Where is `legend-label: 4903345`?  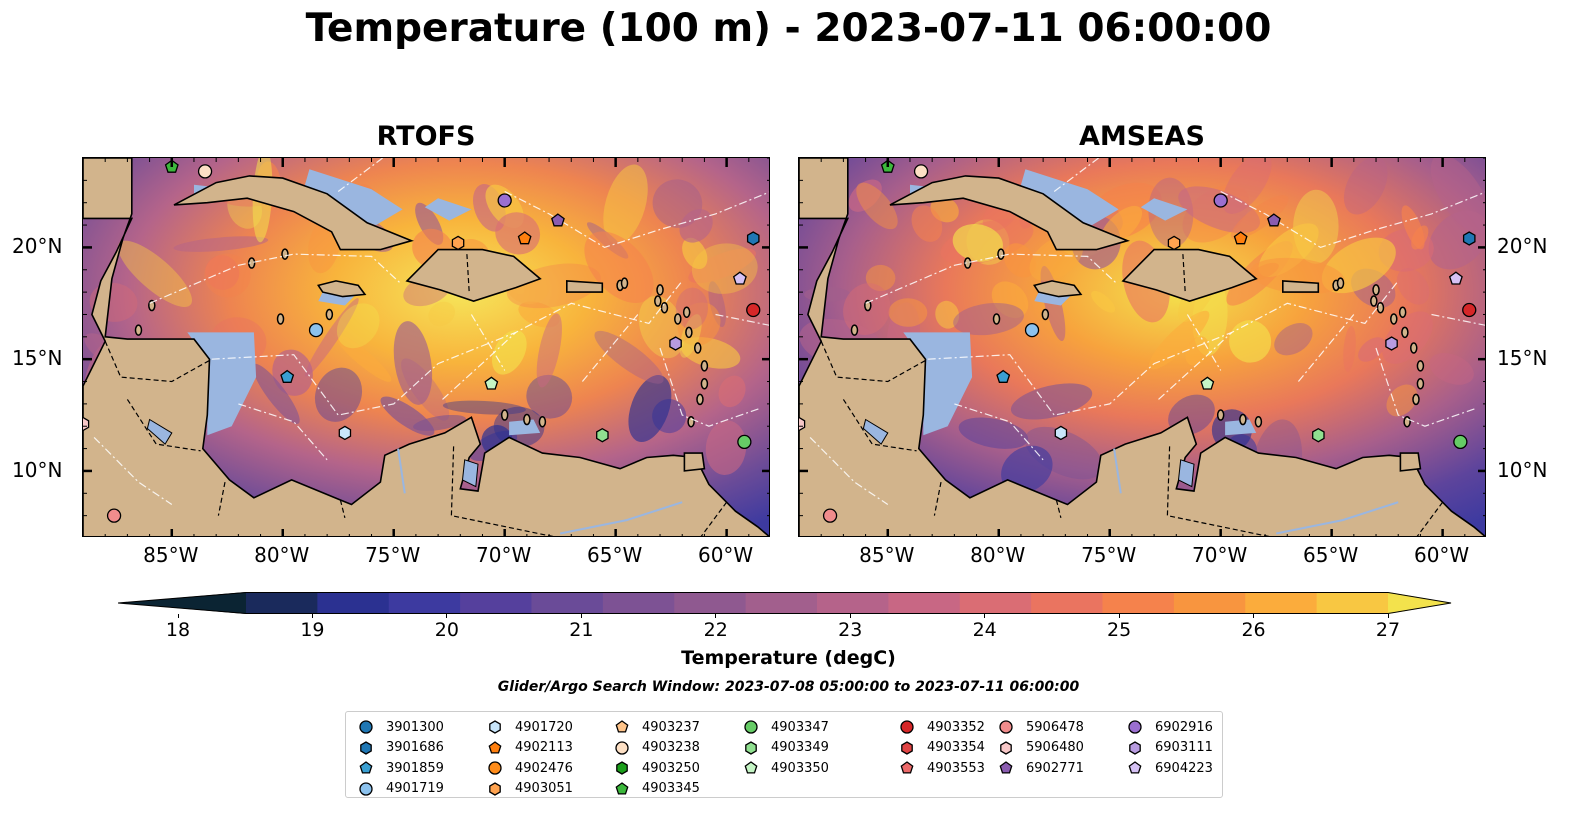
legend-label: 4903345 is located at coordinates (671, 789).